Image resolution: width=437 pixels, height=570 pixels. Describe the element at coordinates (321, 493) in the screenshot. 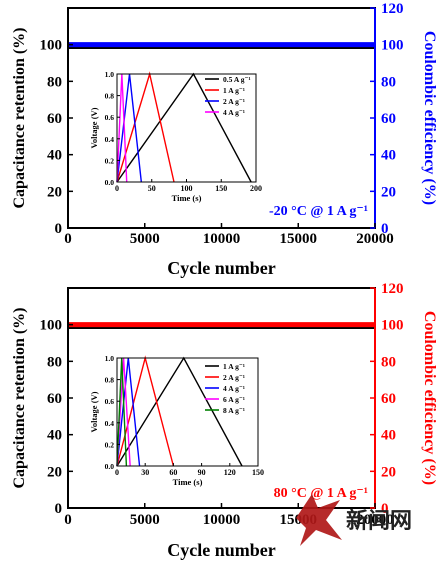

I see `condition-annotation: 80 °C @ 1 A g⁻¹` at that location.